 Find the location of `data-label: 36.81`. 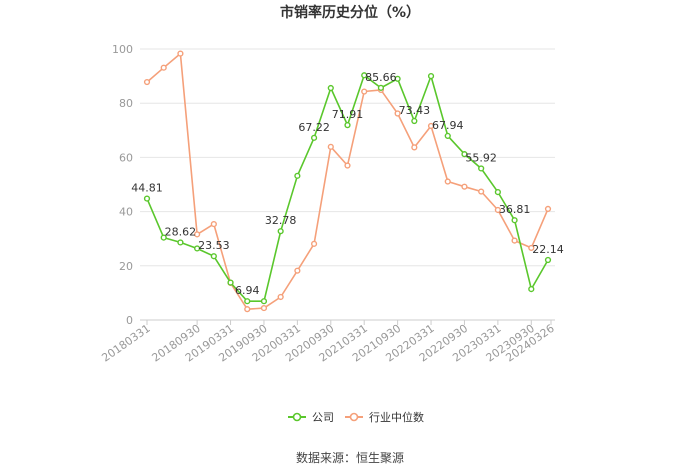

data-label: 36.81 is located at coordinates (515, 209).